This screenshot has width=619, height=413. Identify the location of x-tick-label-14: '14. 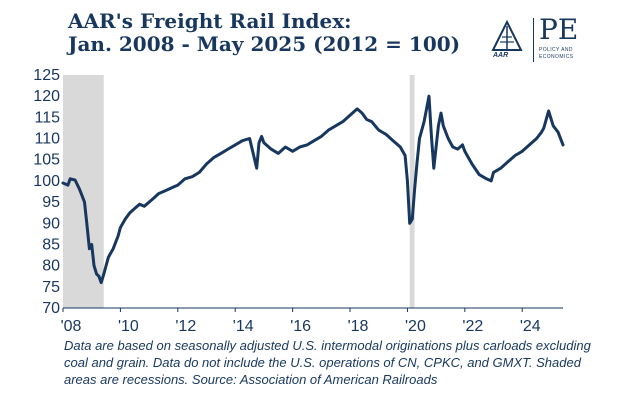
(243, 326).